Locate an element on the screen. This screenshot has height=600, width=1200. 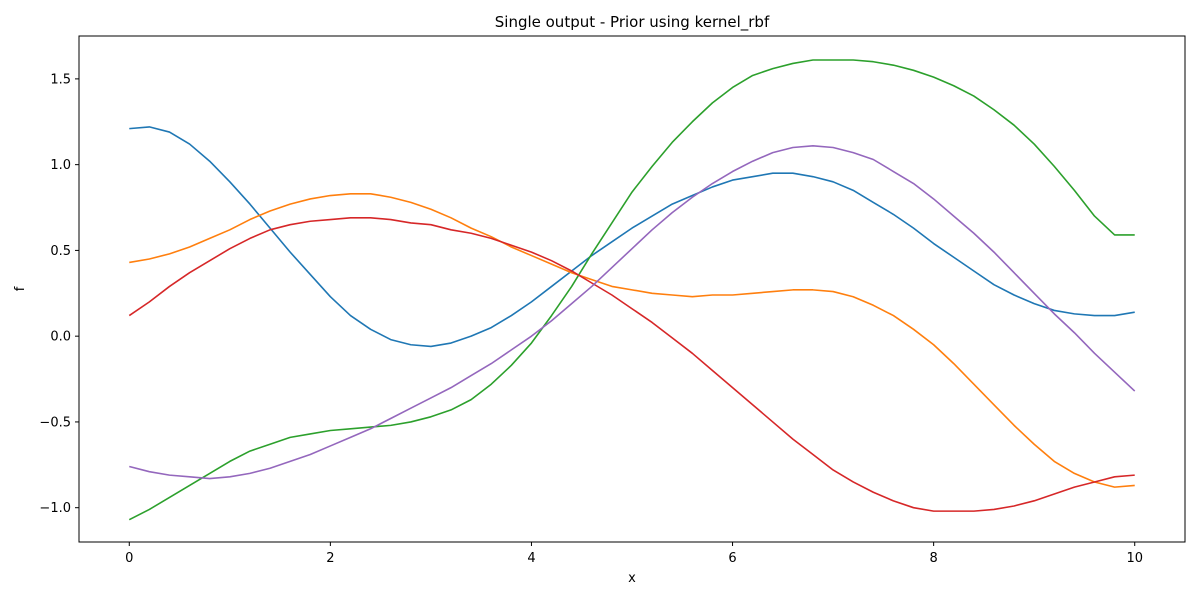
x-tick-label: 6 is located at coordinates (732, 558).